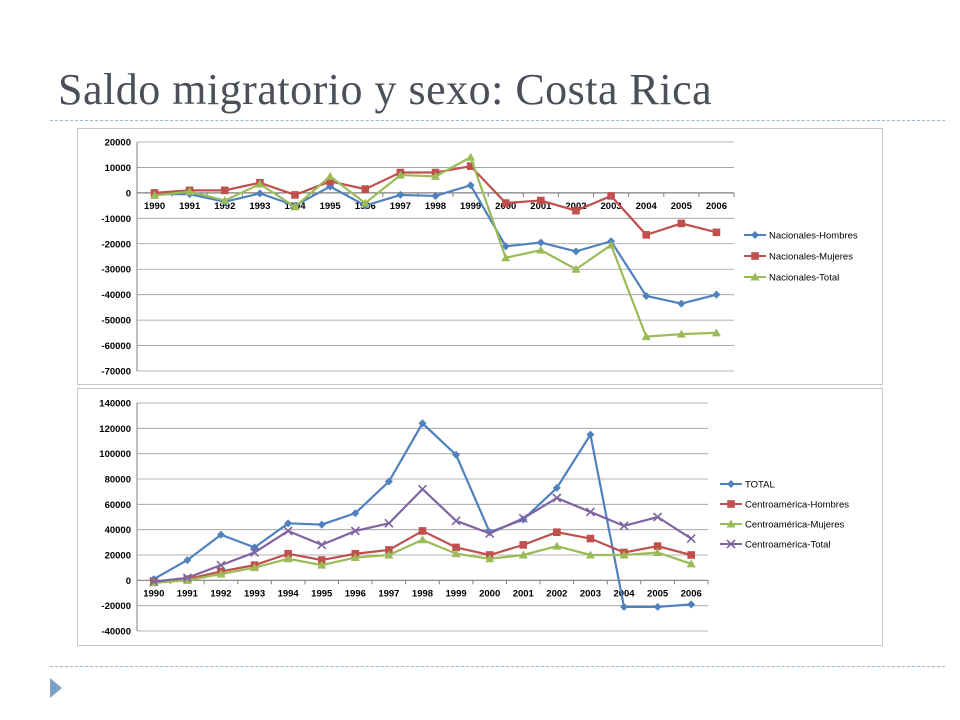 The image size is (960, 720). Describe the element at coordinates (331, 206) in the screenshot. I see `x-tick-label: 1995` at that location.